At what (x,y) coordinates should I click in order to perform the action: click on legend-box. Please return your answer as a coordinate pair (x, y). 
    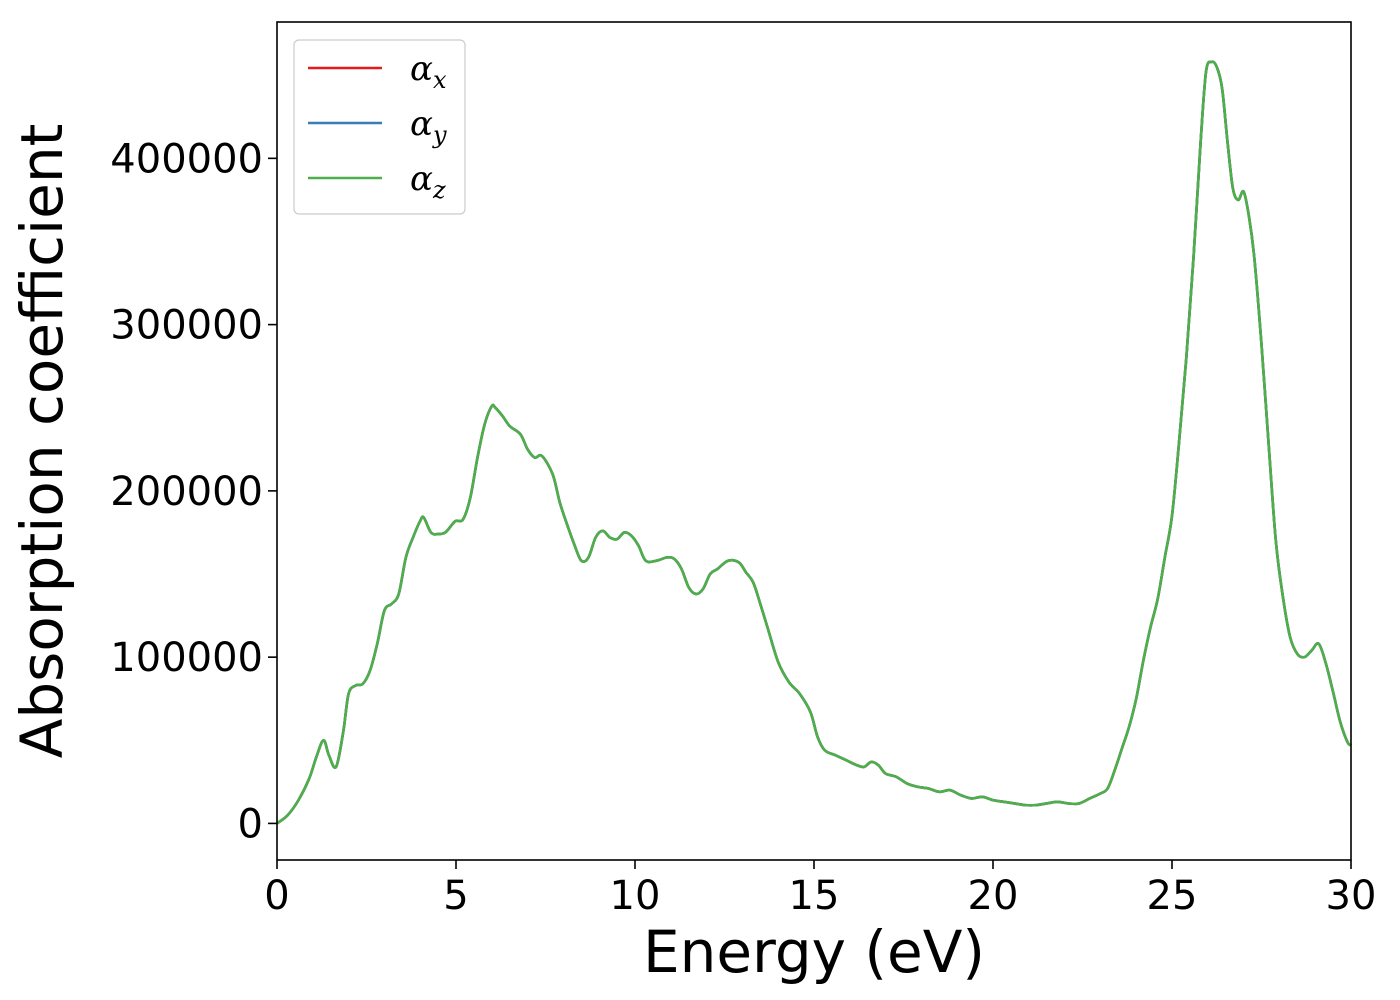
    Looking at the image, I should click on (379, 127).